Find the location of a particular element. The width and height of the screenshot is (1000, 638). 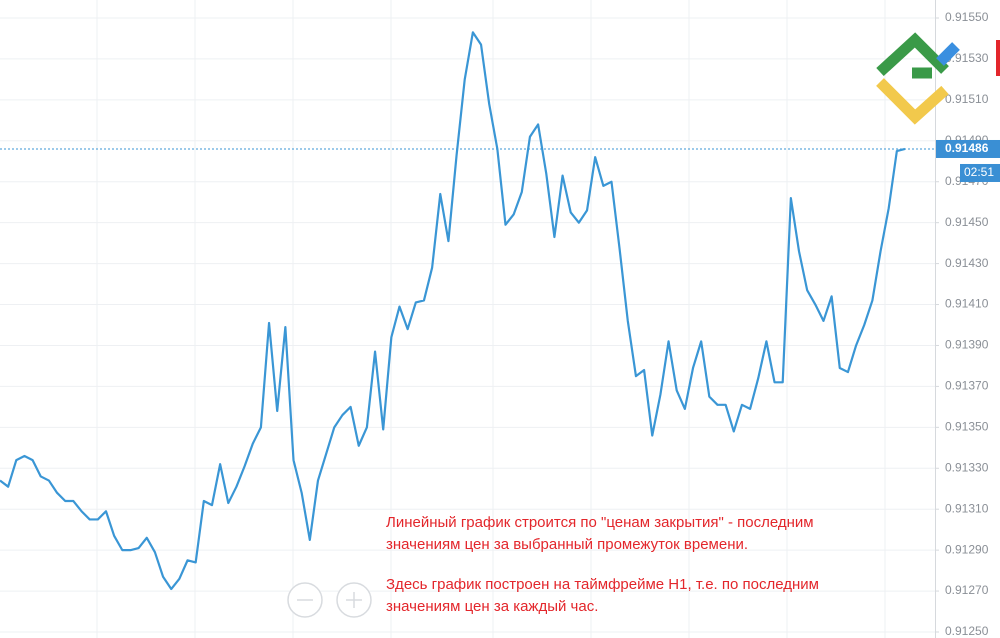

timer-label: 02:51 is located at coordinates (979, 172).